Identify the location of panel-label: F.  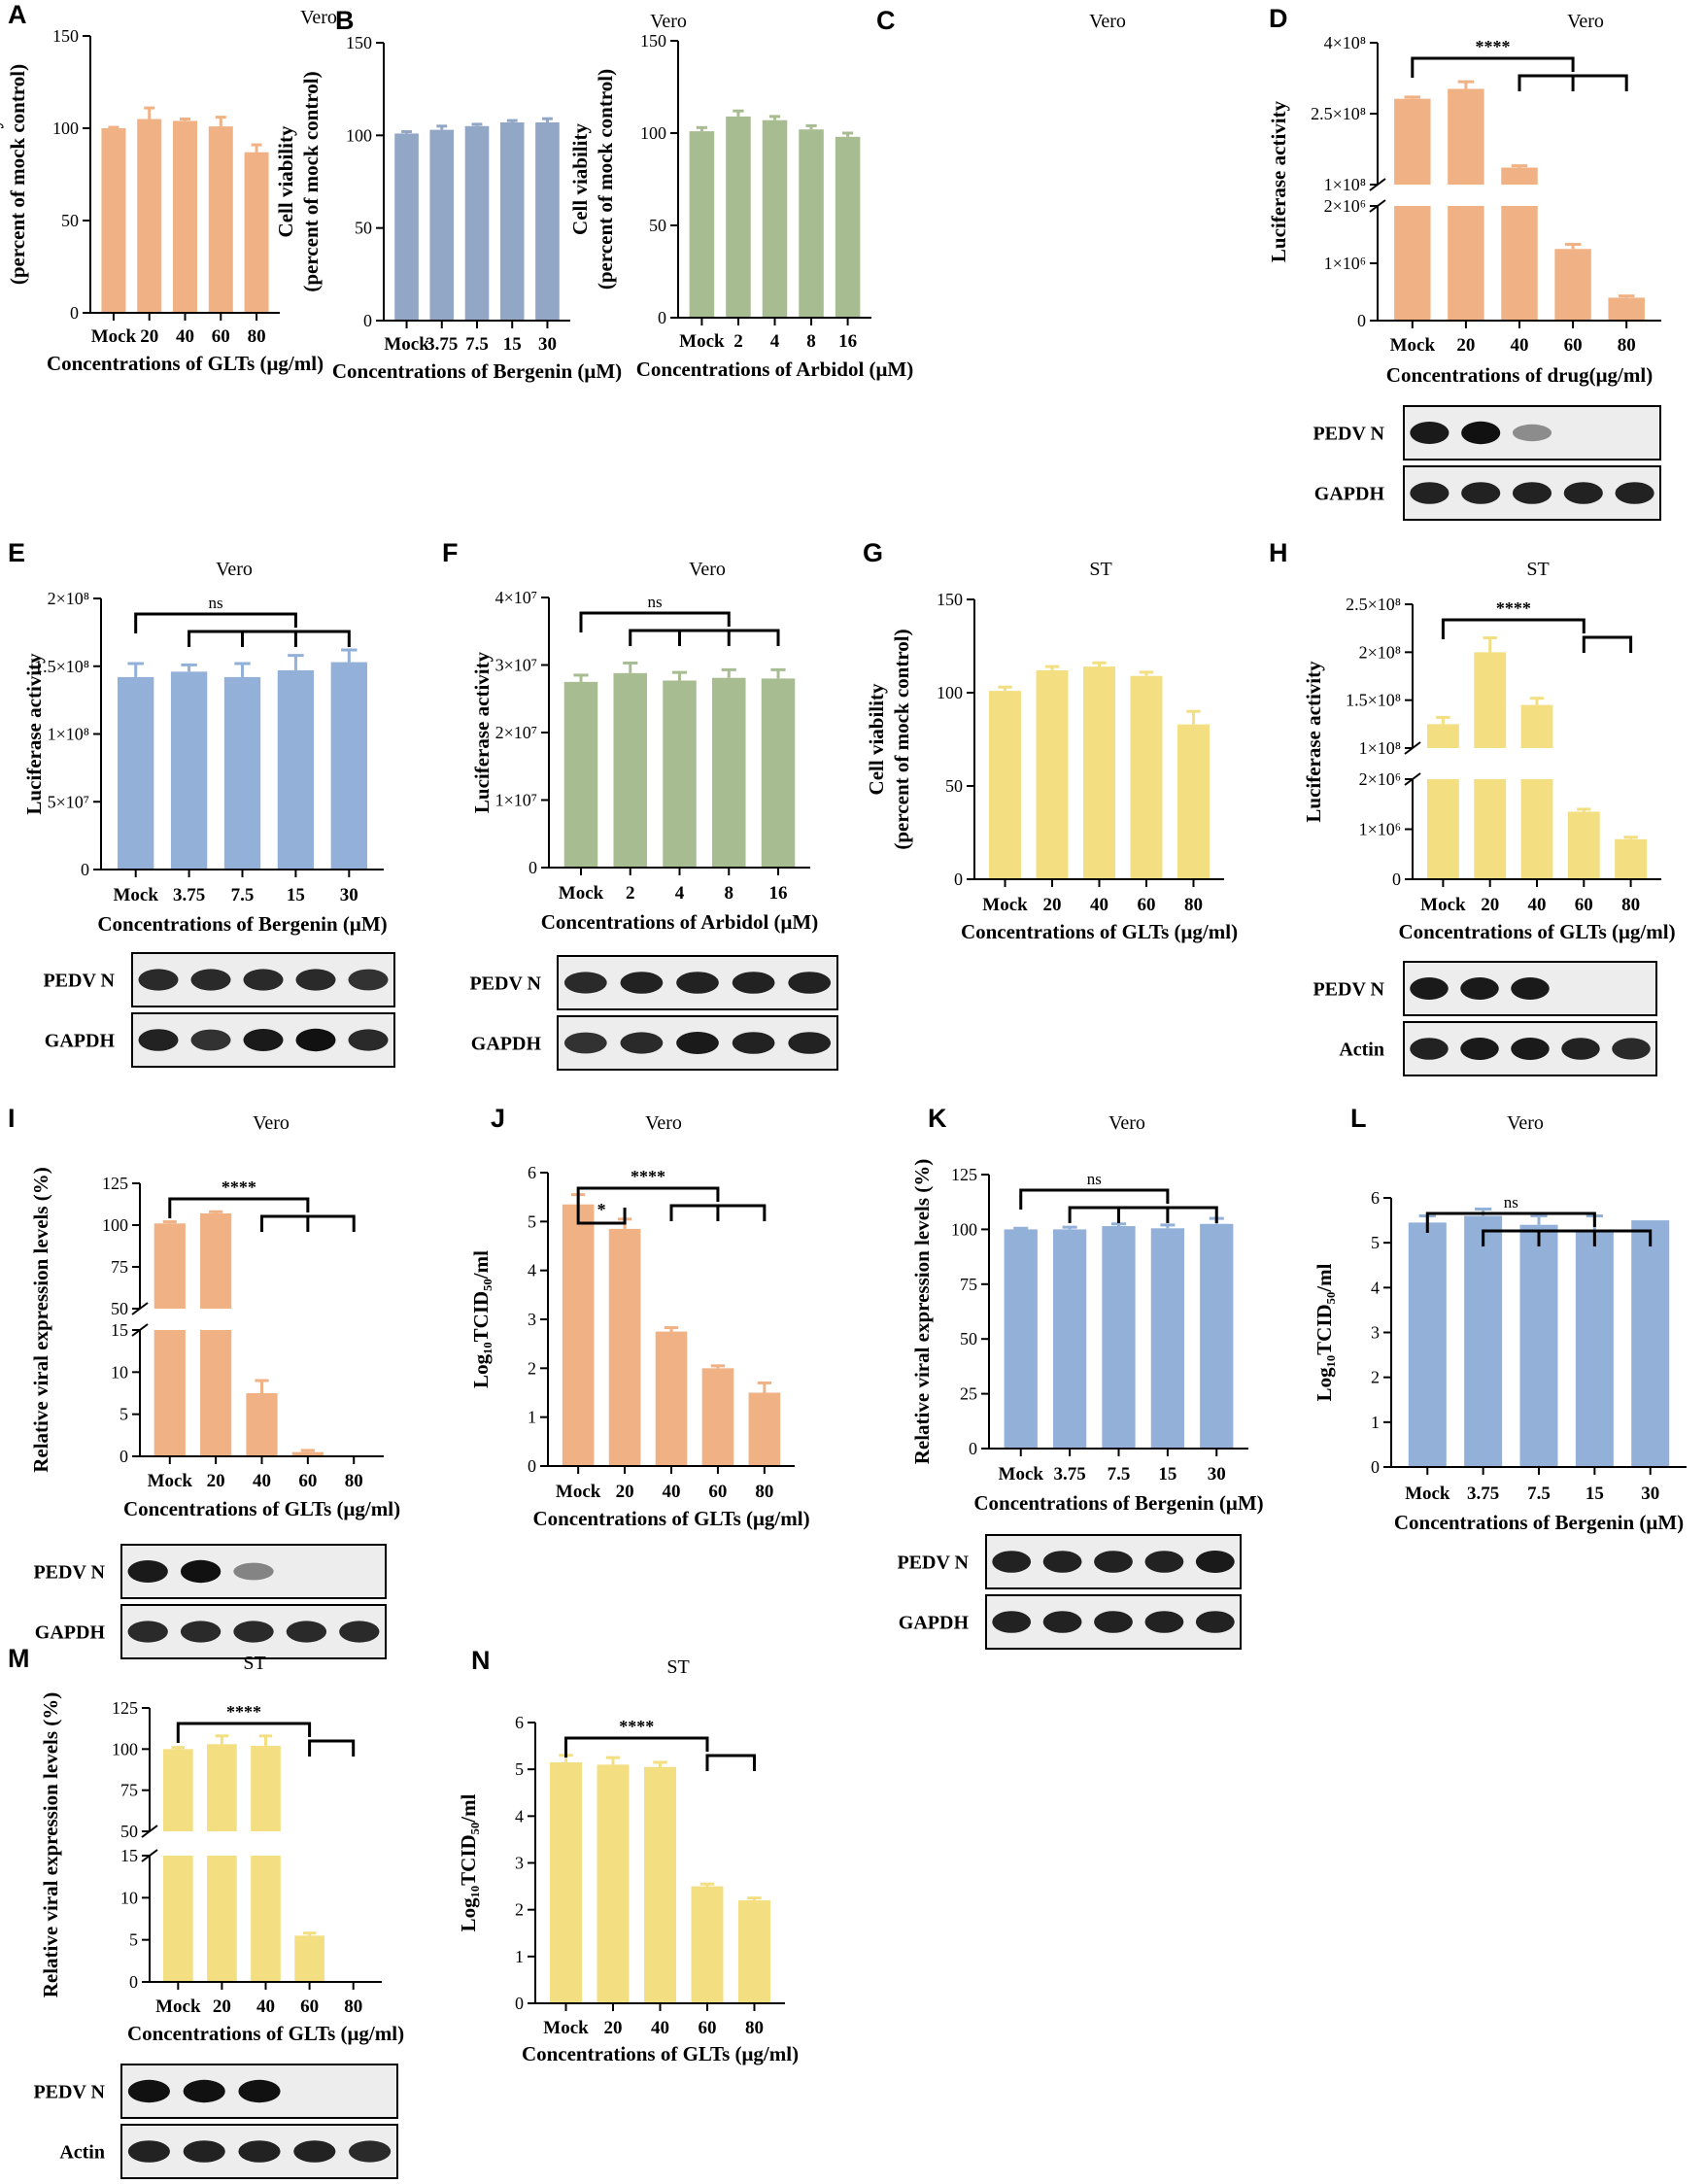
(450, 552).